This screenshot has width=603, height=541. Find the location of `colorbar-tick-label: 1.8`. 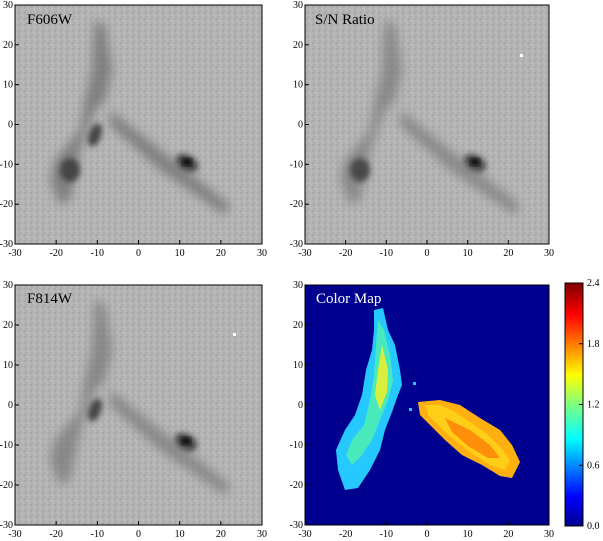

colorbar-tick-label: 1.8 is located at coordinates (593, 344).